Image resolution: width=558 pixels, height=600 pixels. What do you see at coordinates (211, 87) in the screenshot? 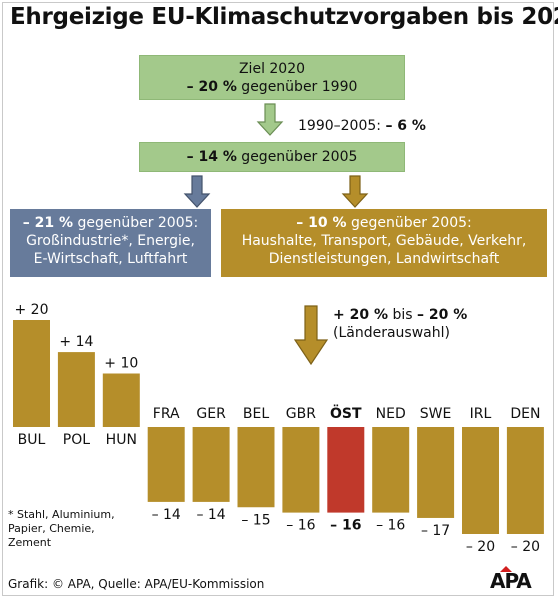
I see `target-box-value: – 20 %` at bounding box center [211, 87].